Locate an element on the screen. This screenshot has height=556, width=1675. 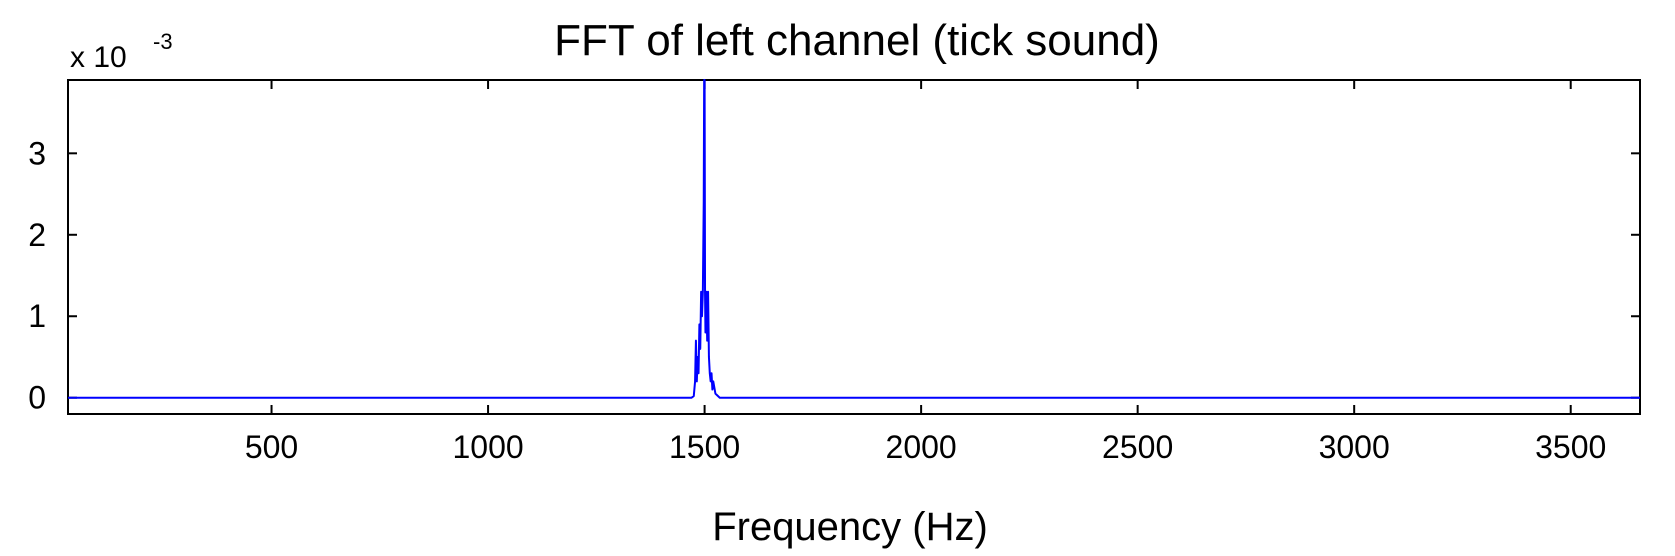
x-tick-label: 2000 is located at coordinates (921, 447).